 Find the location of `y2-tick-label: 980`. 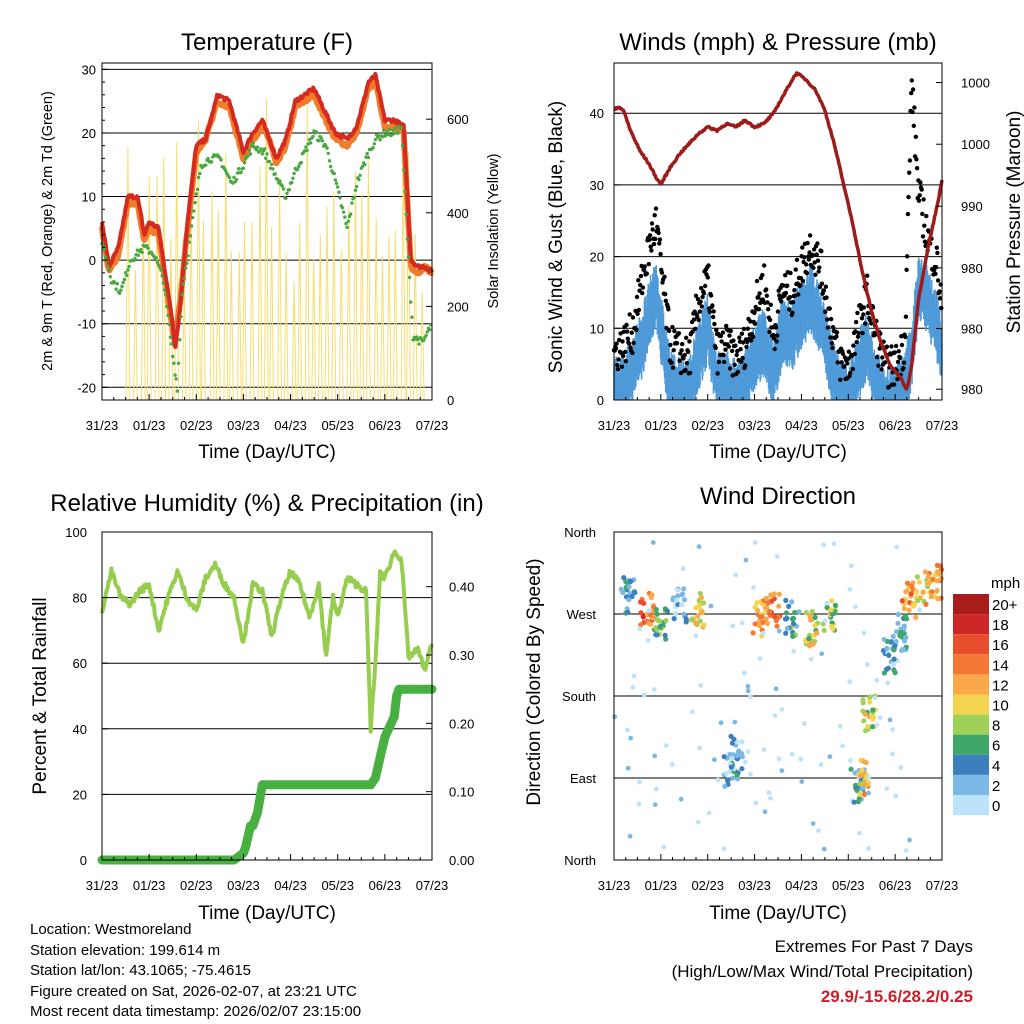

y2-tick-label: 980 is located at coordinates (972, 268).